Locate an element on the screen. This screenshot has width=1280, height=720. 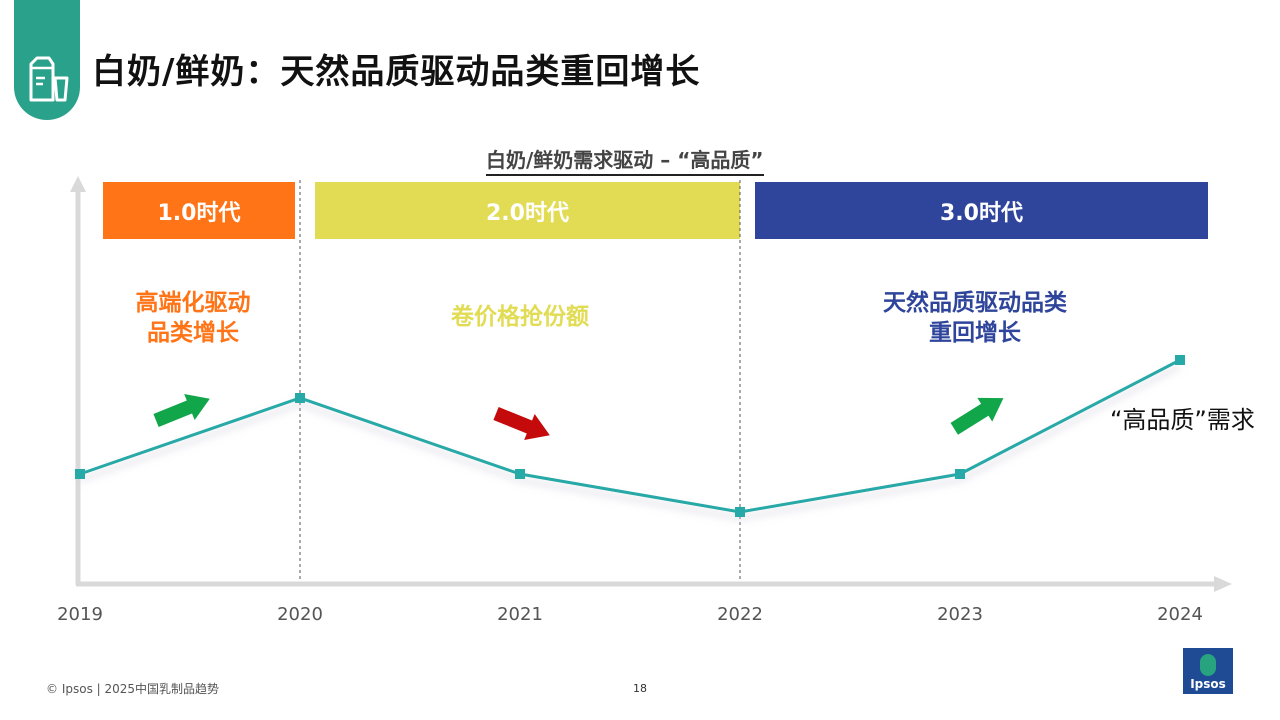
era-2-banner: 2.0时代 is located at coordinates (527, 210).